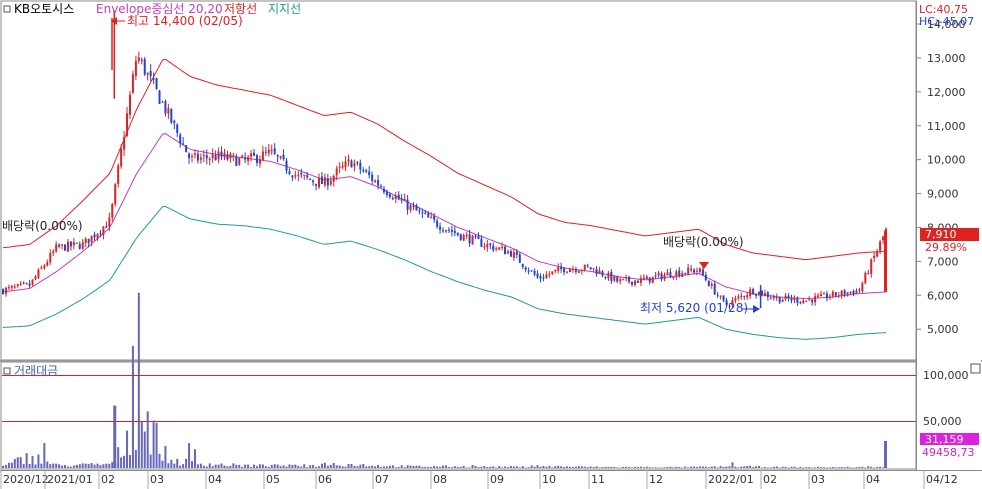  I want to click on low-arrow-icon, so click(756, 309).